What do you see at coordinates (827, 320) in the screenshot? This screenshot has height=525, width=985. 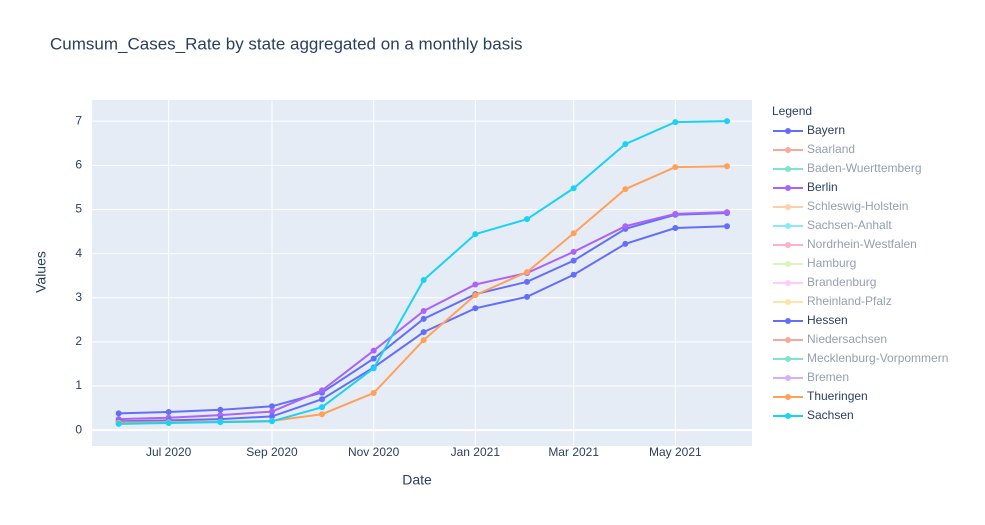 I see `legend-label: Hessen` at bounding box center [827, 320].